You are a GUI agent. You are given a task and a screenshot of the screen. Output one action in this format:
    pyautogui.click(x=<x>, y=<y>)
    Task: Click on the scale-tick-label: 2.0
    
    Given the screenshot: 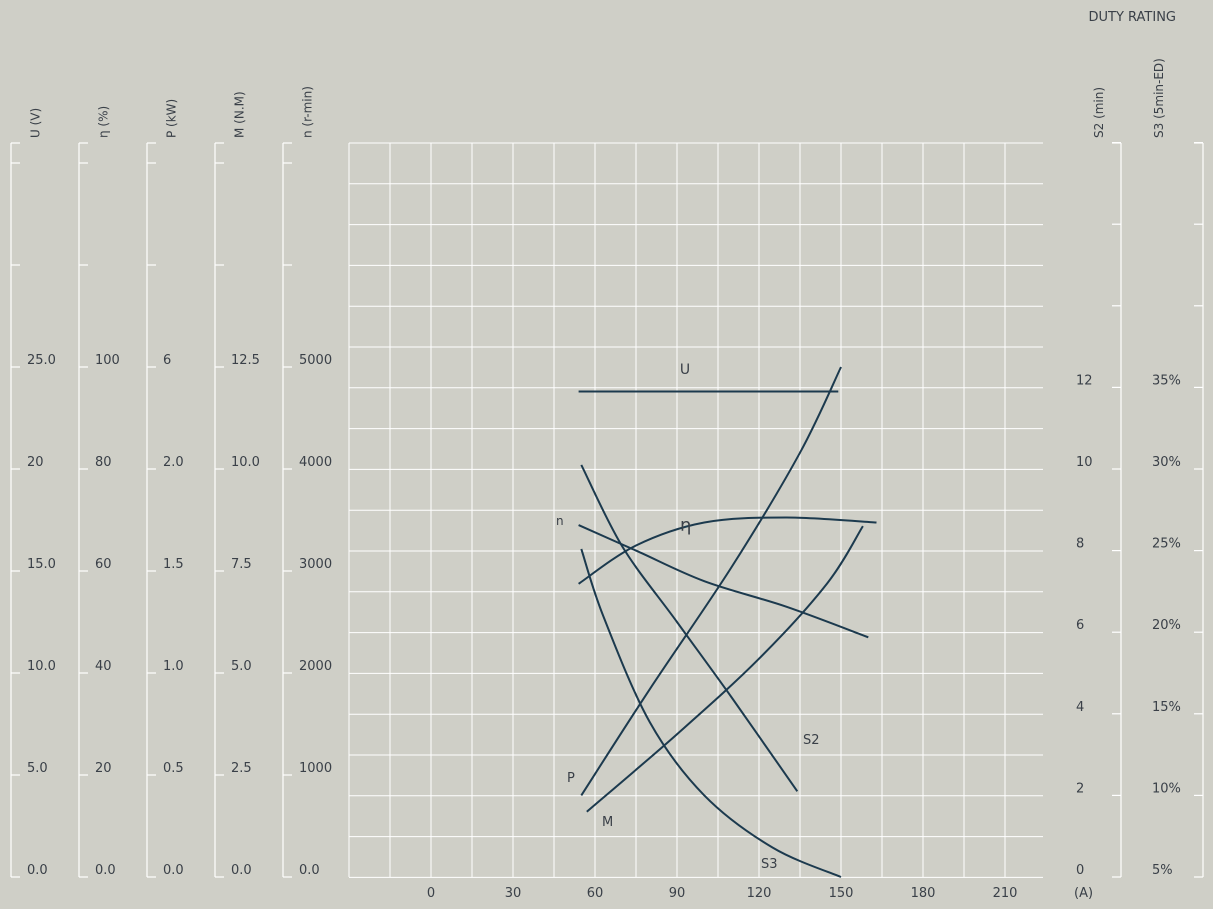 What is the action you would take?
    pyautogui.click(x=173, y=462)
    